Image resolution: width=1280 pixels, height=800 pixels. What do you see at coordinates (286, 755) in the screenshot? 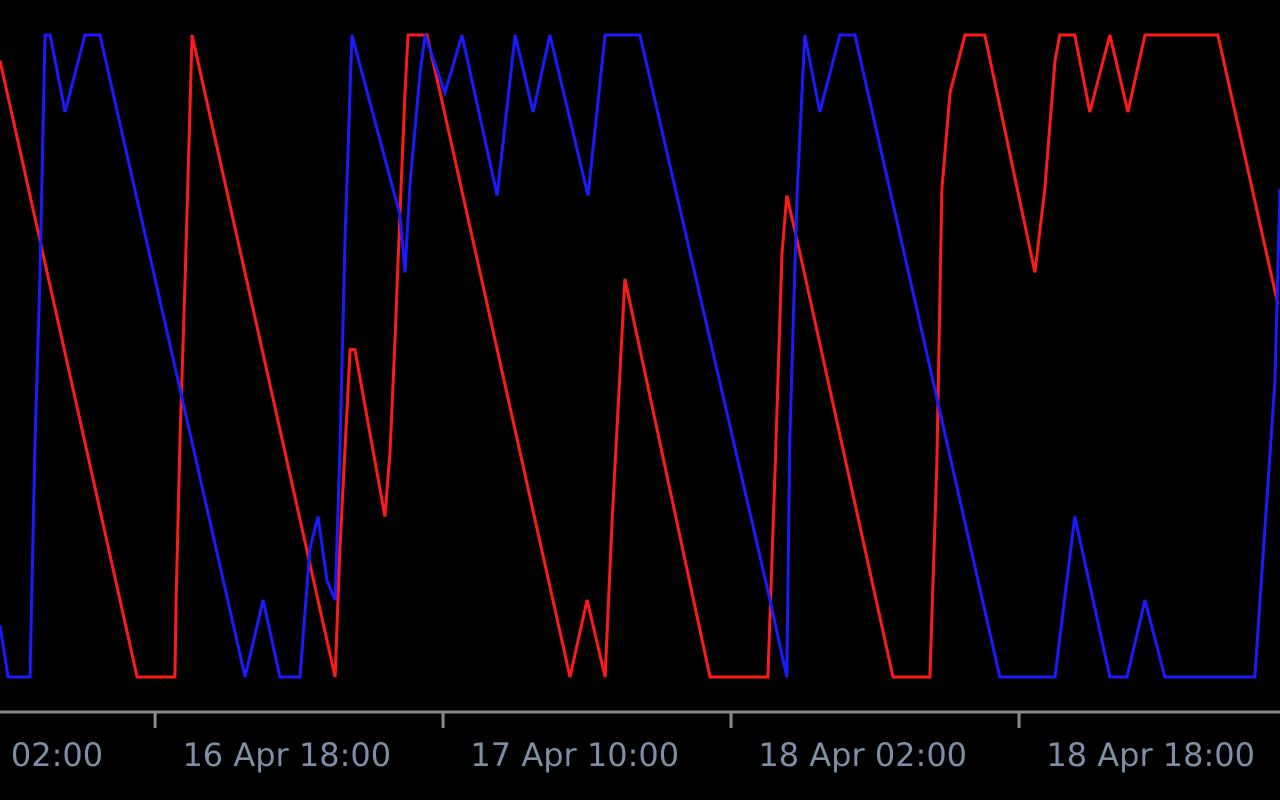
I see `x-tick-label: 16 Apr 18:00` at bounding box center [286, 755].